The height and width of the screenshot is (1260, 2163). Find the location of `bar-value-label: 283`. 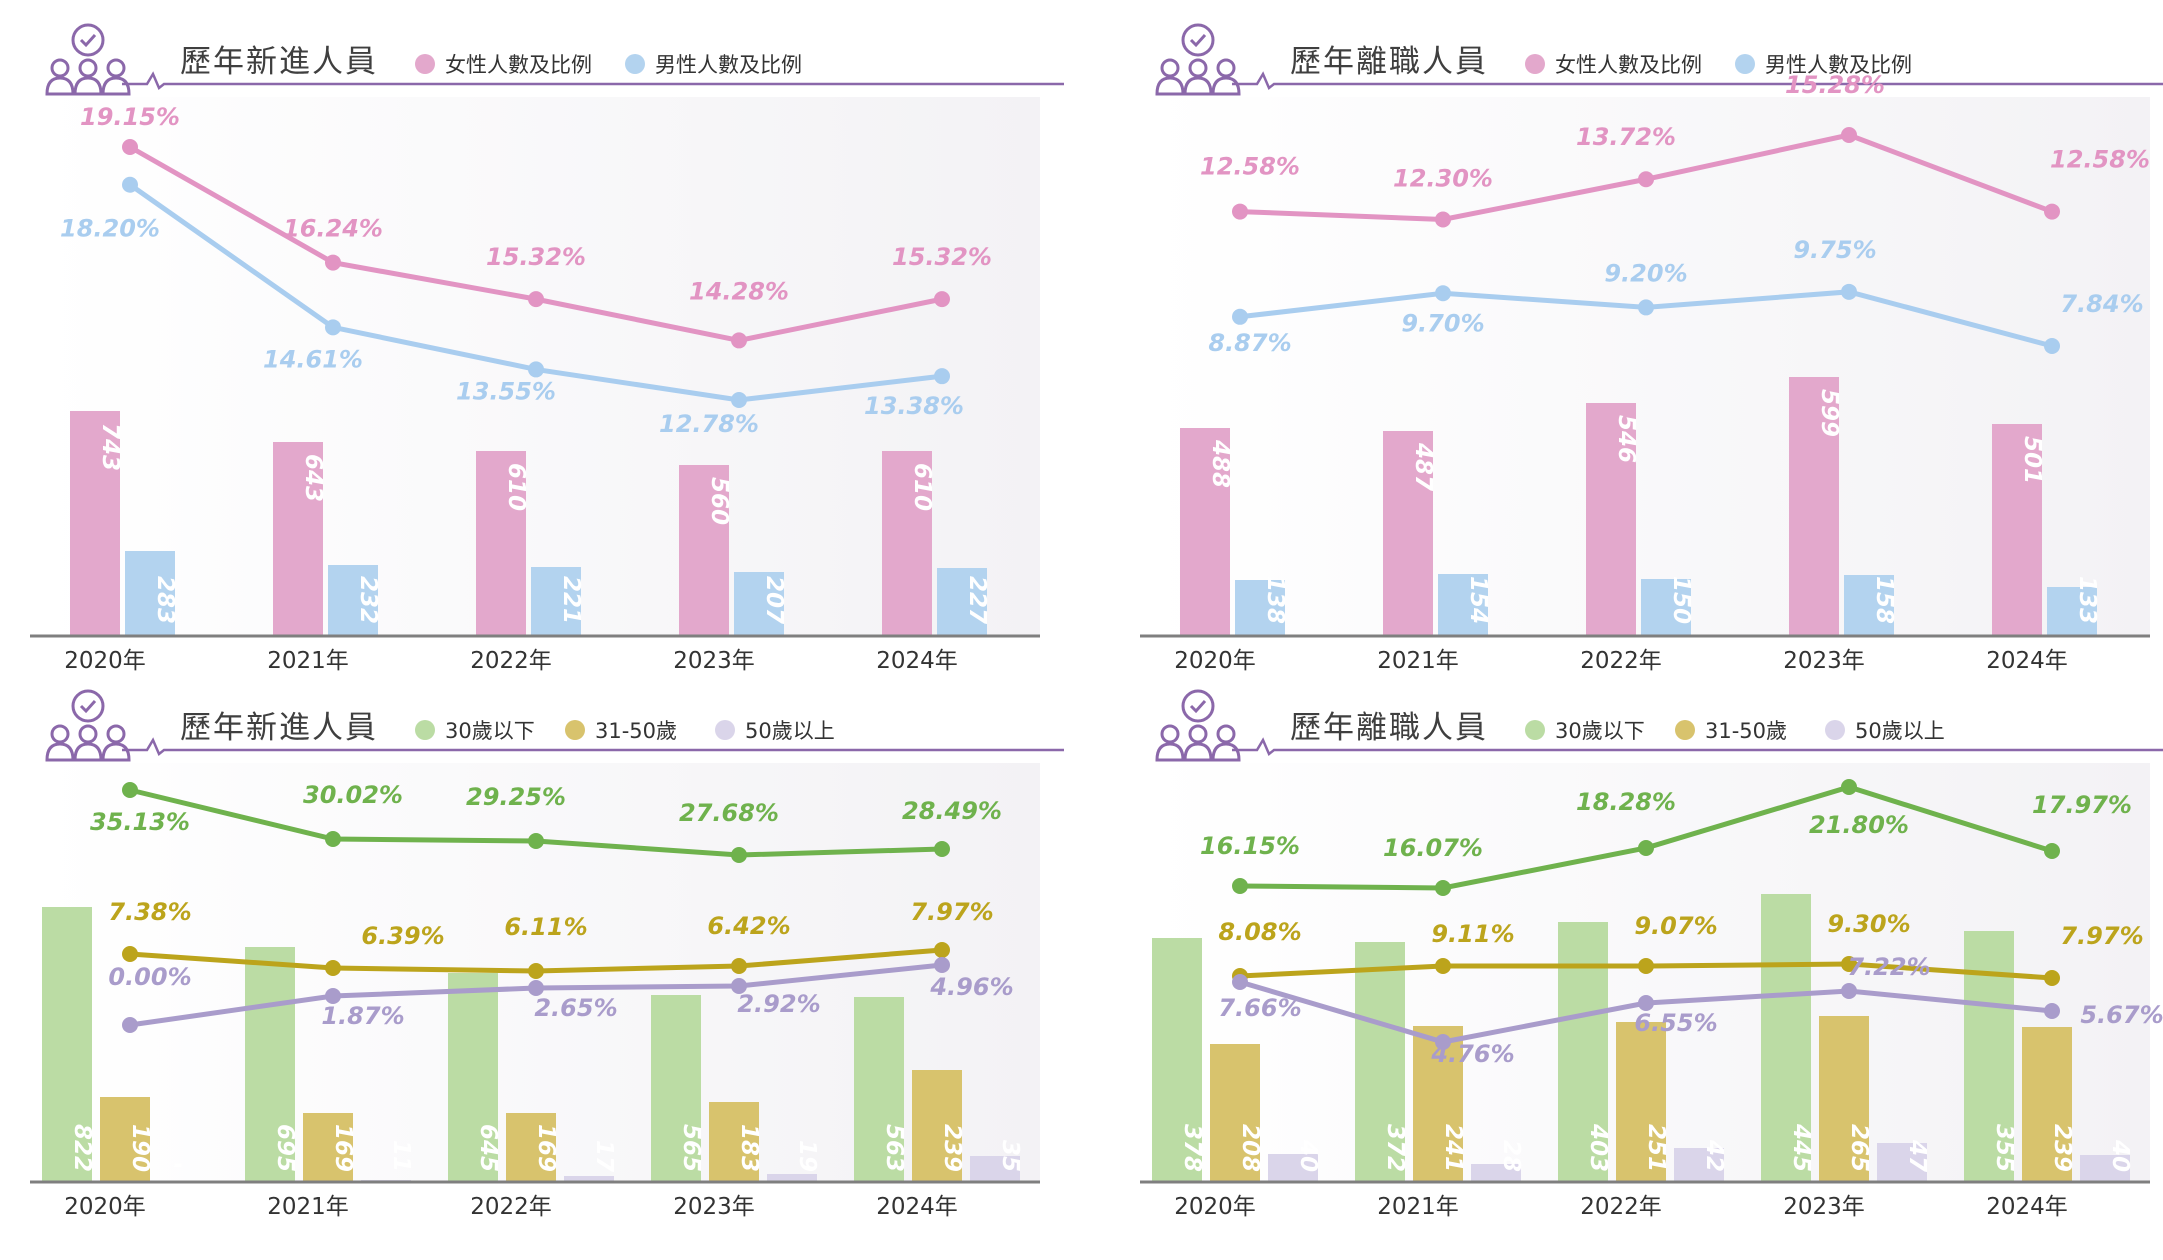

bar-value-label: 283 is located at coordinates (165, 600).